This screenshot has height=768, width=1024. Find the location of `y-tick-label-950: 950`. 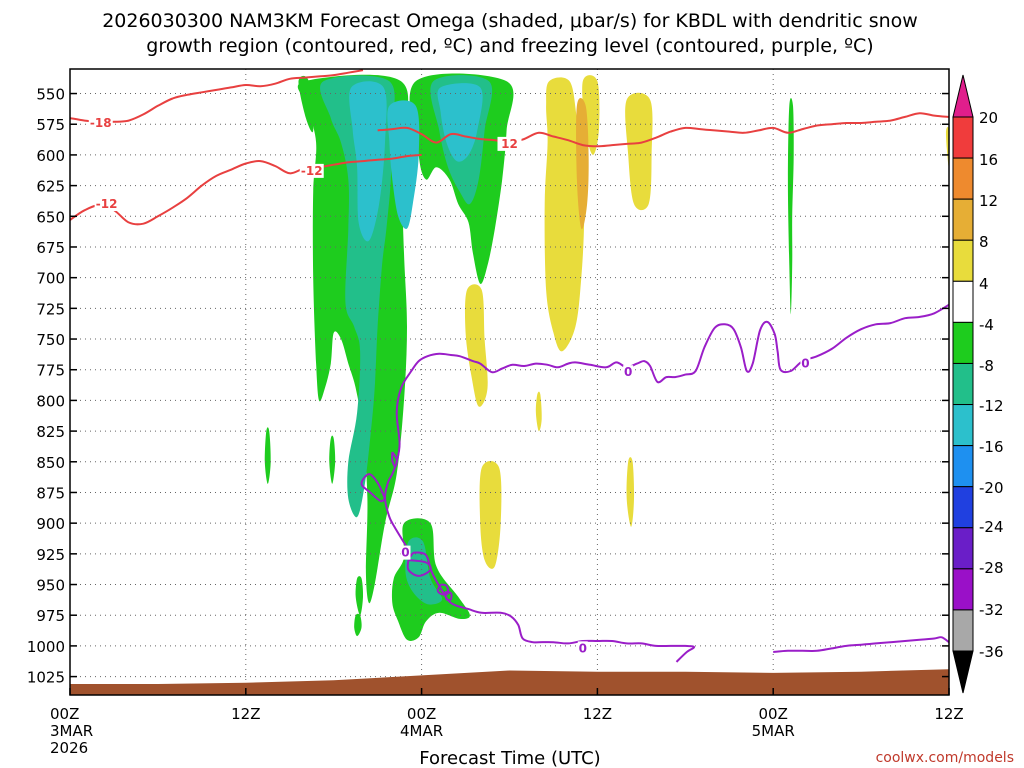

y-tick-label-950: 950 is located at coordinates (50, 586).